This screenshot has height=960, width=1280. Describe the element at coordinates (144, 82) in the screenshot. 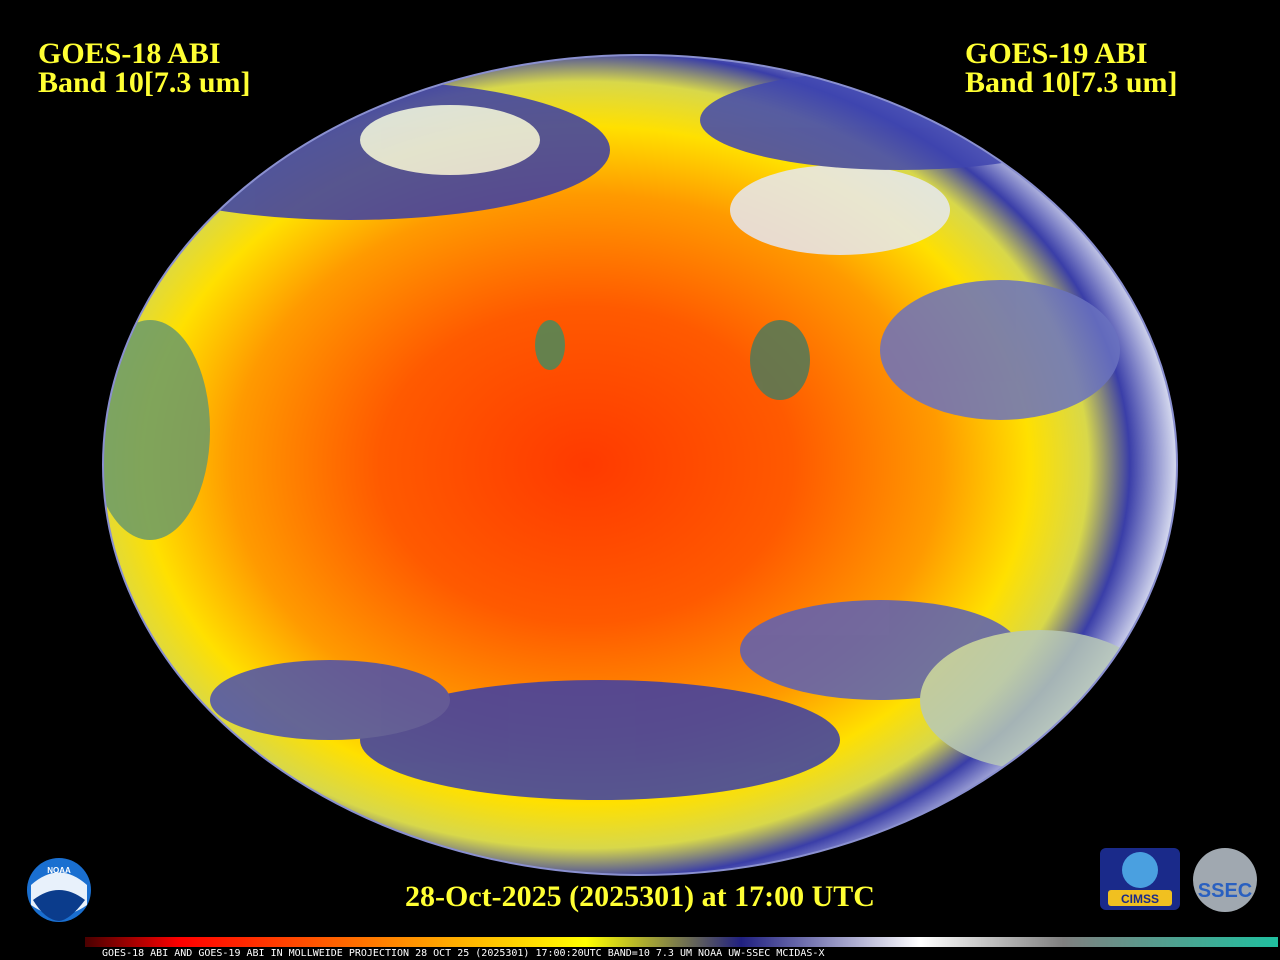

I see `left-band: Band 10[7.3 um]` at that location.